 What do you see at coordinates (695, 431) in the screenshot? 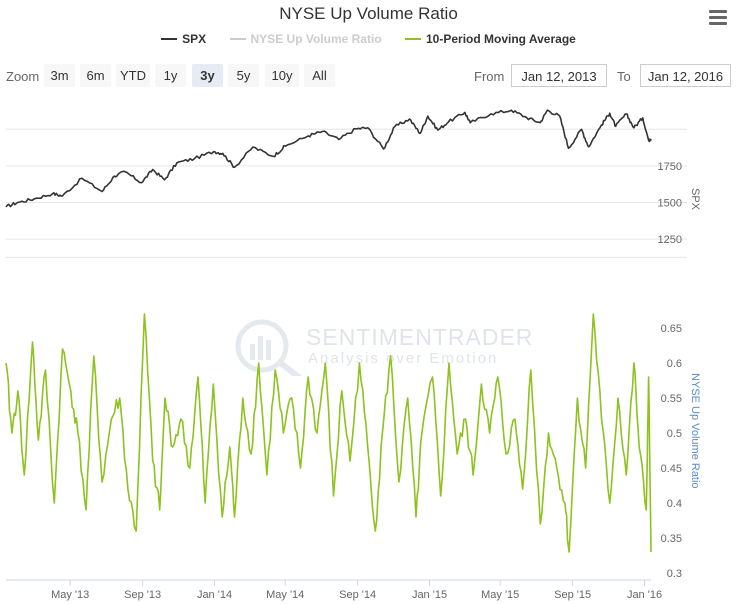
I see `ratio-axis-title: NYSE Up Volume Ratio` at bounding box center [695, 431].